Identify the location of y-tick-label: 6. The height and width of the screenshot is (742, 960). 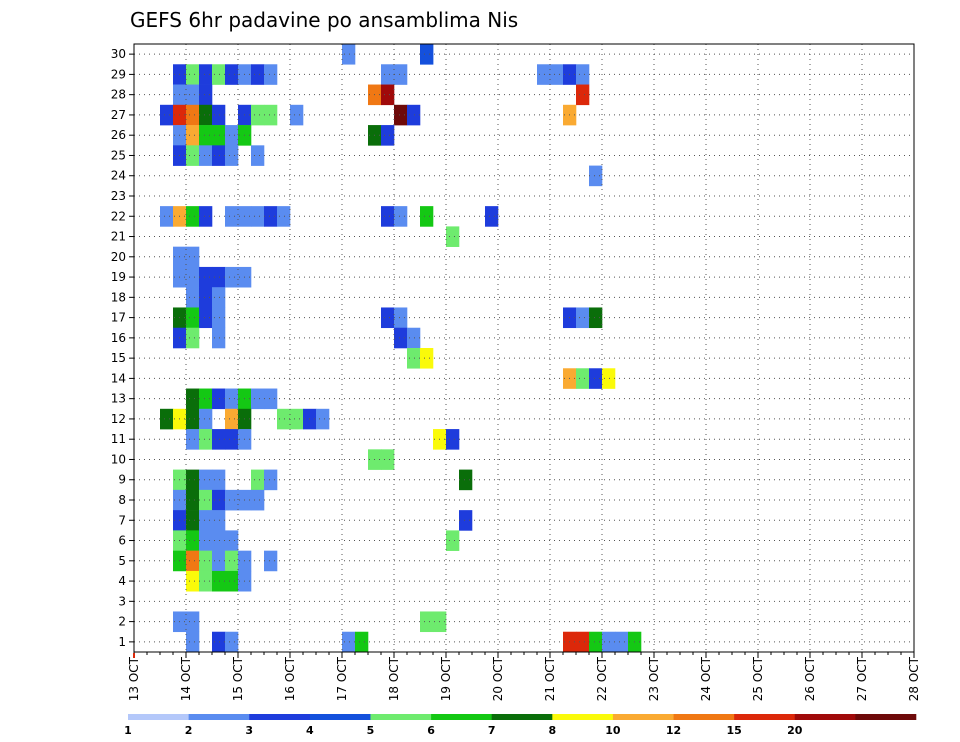
(122, 541).